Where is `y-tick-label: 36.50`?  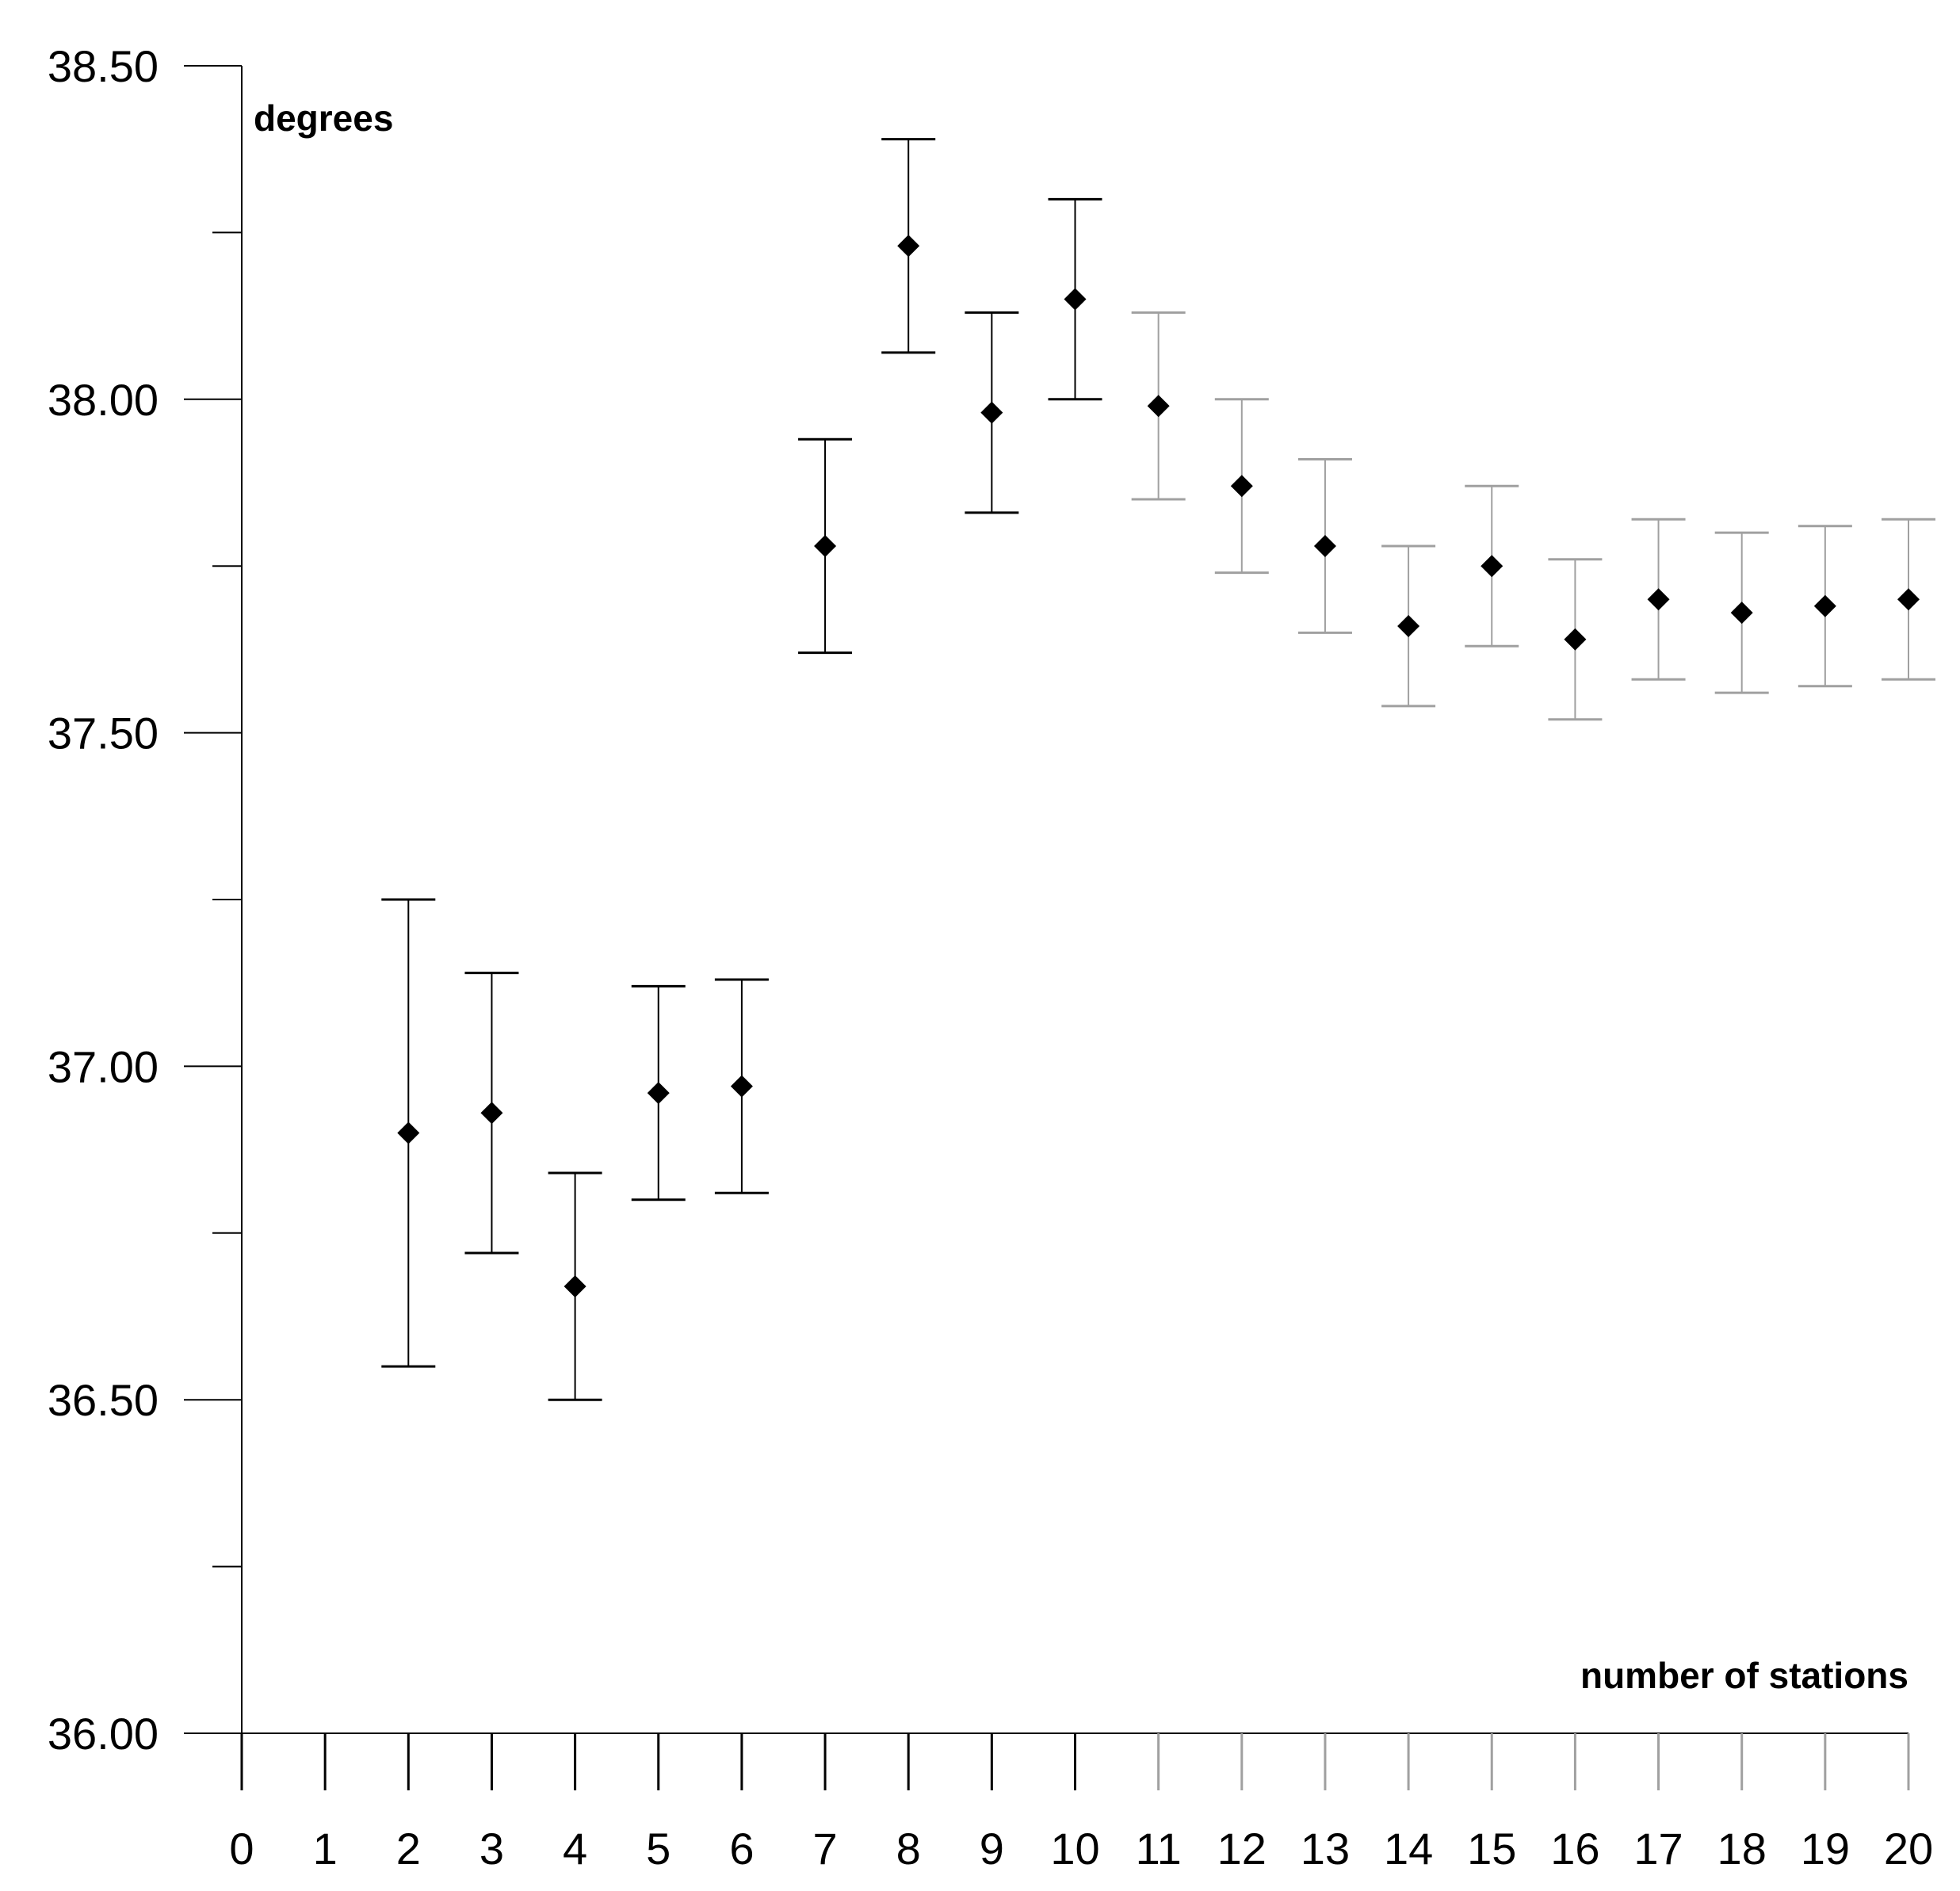 y-tick-label: 36.50 is located at coordinates (104, 1400).